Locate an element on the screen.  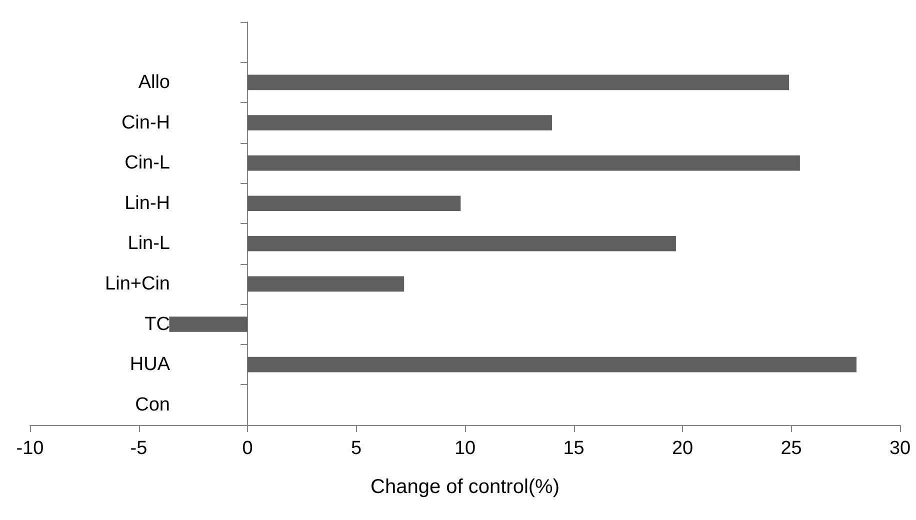
x-tick-label: 0 is located at coordinates (247, 448).